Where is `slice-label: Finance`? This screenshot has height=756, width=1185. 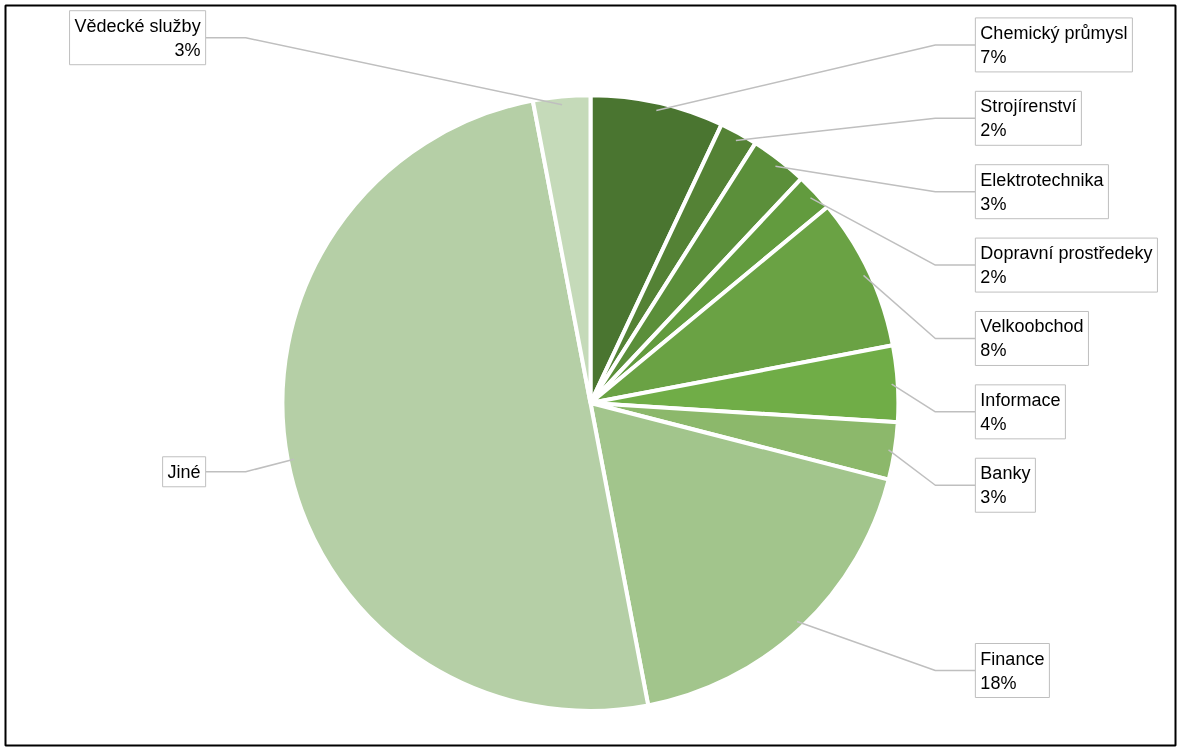
slice-label: Finance is located at coordinates (1012, 658).